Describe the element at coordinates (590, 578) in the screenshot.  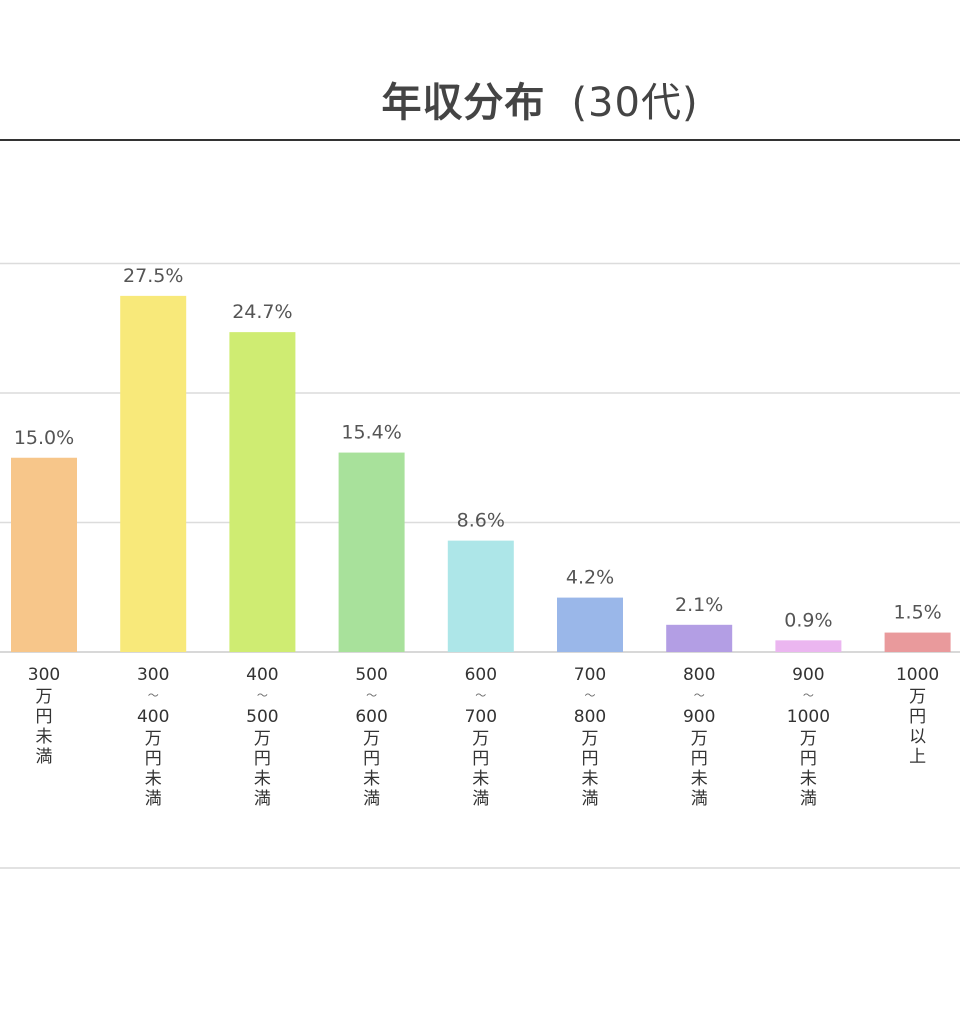
I see `value-label: 4.2%` at that location.